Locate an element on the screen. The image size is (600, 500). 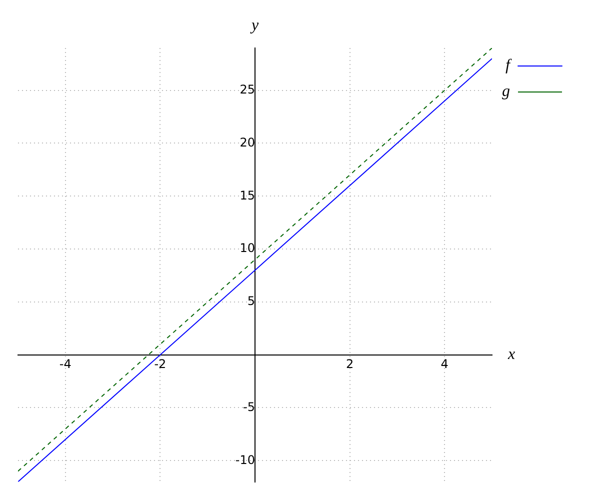
x-tick-label: -4 is located at coordinates (65, 364).